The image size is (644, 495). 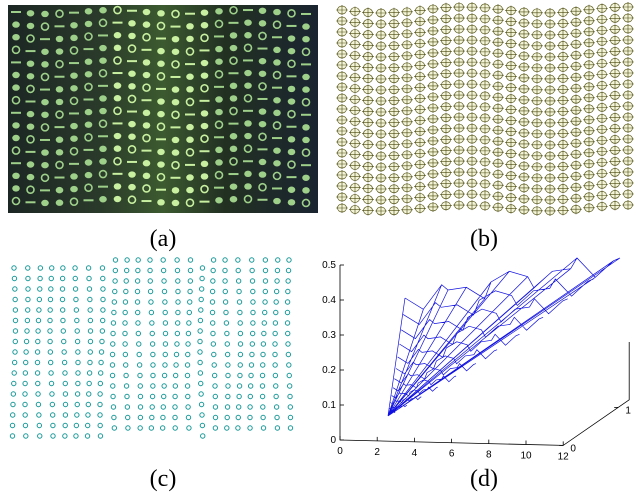 I want to click on y-tick-label: 0.2, so click(x=329, y=370).